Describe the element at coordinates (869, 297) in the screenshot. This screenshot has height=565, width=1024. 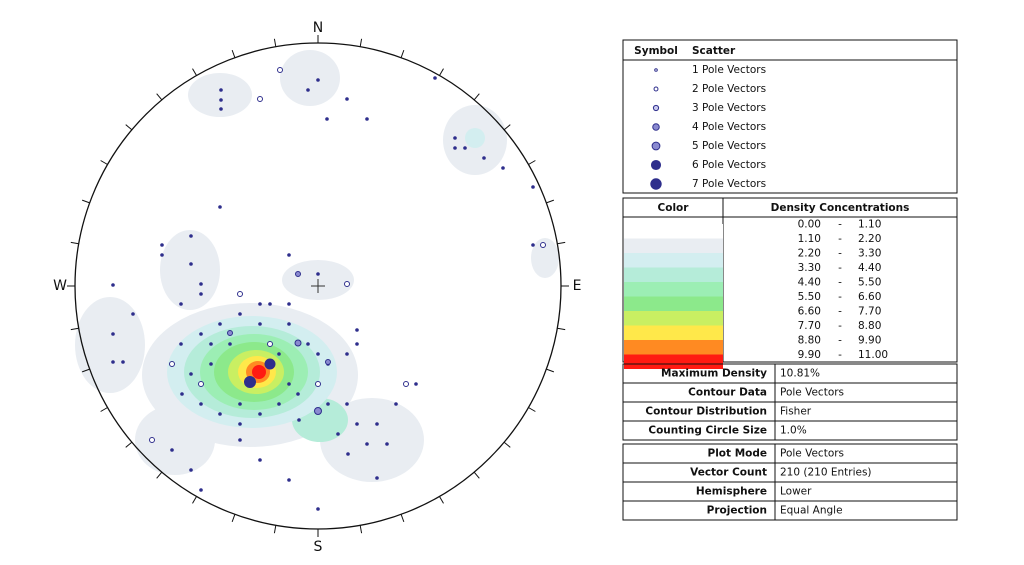
I see `range-to: 6.60` at that location.